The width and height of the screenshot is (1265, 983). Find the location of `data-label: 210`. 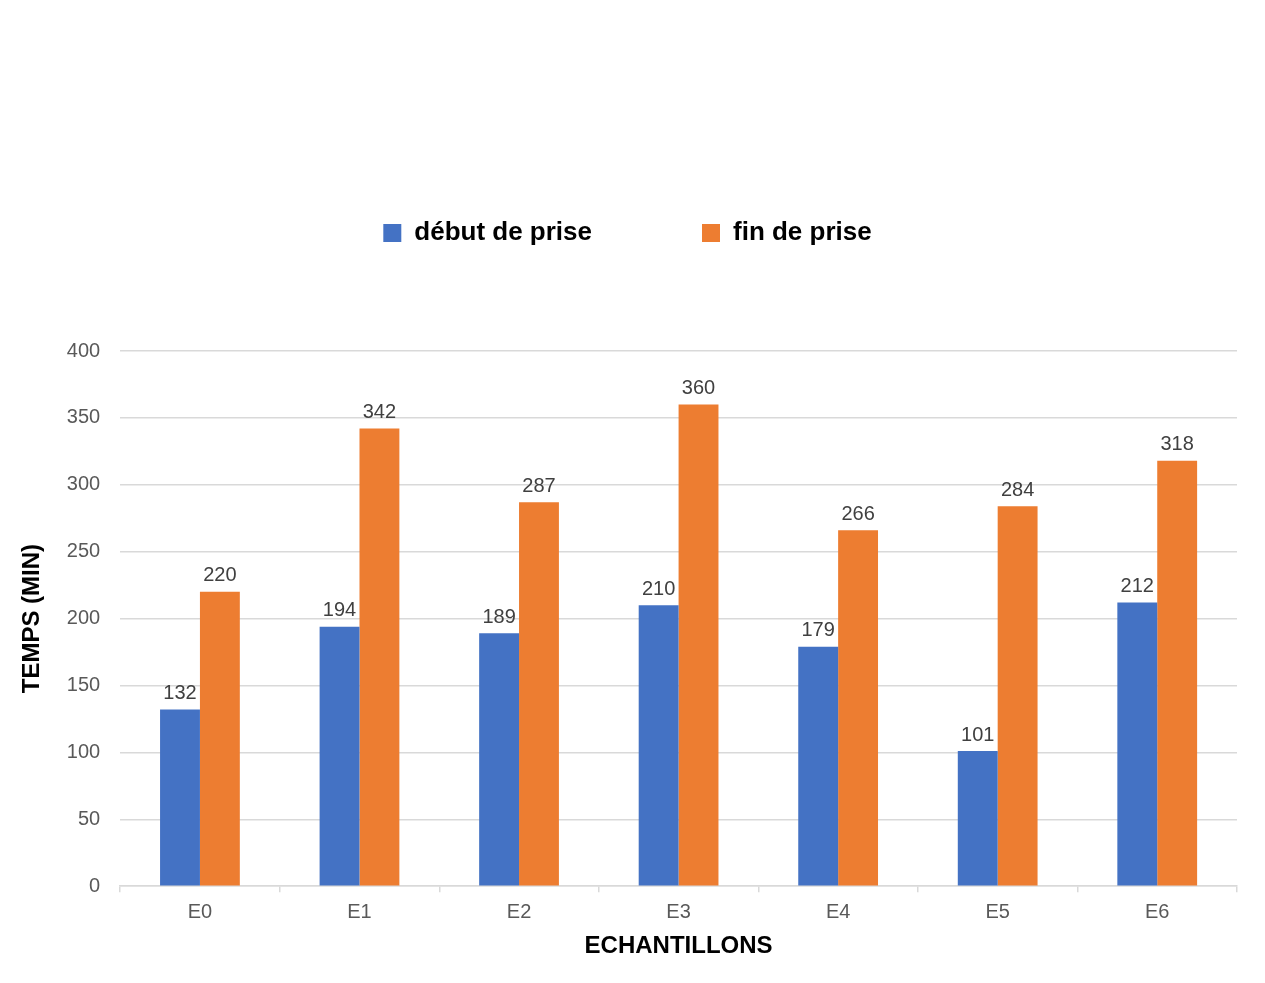

data-label: 210 is located at coordinates (658, 587).